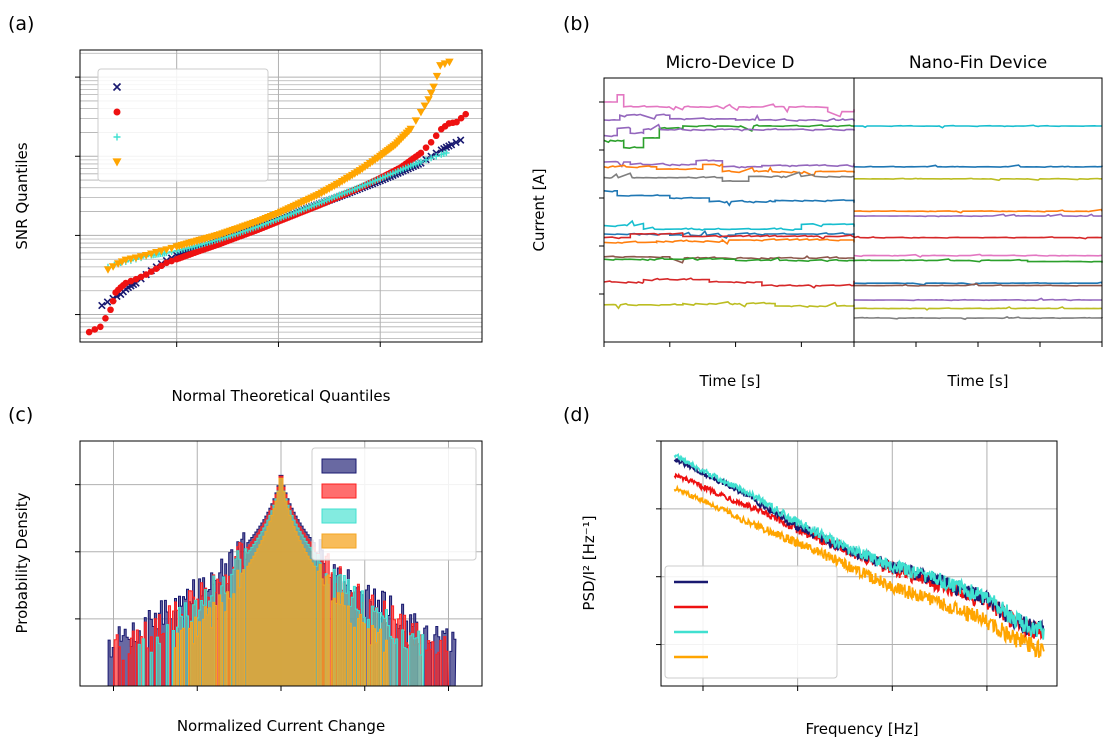 Image resolution: width=1118 pixels, height=738 pixels. I want to click on panel-label-d: (d), so click(576, 415).